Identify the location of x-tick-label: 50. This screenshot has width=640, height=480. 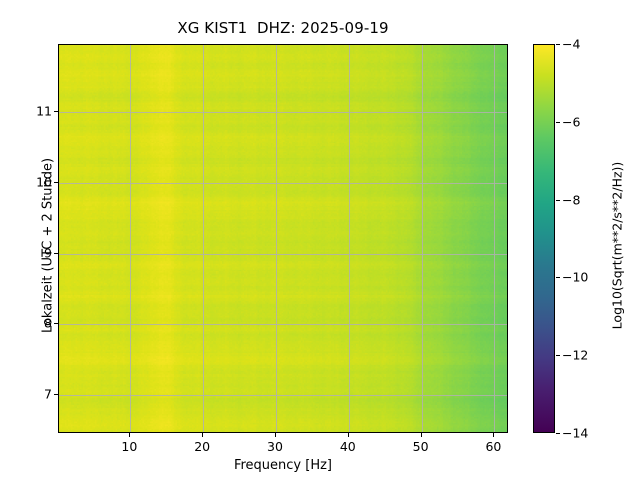
(420, 446).